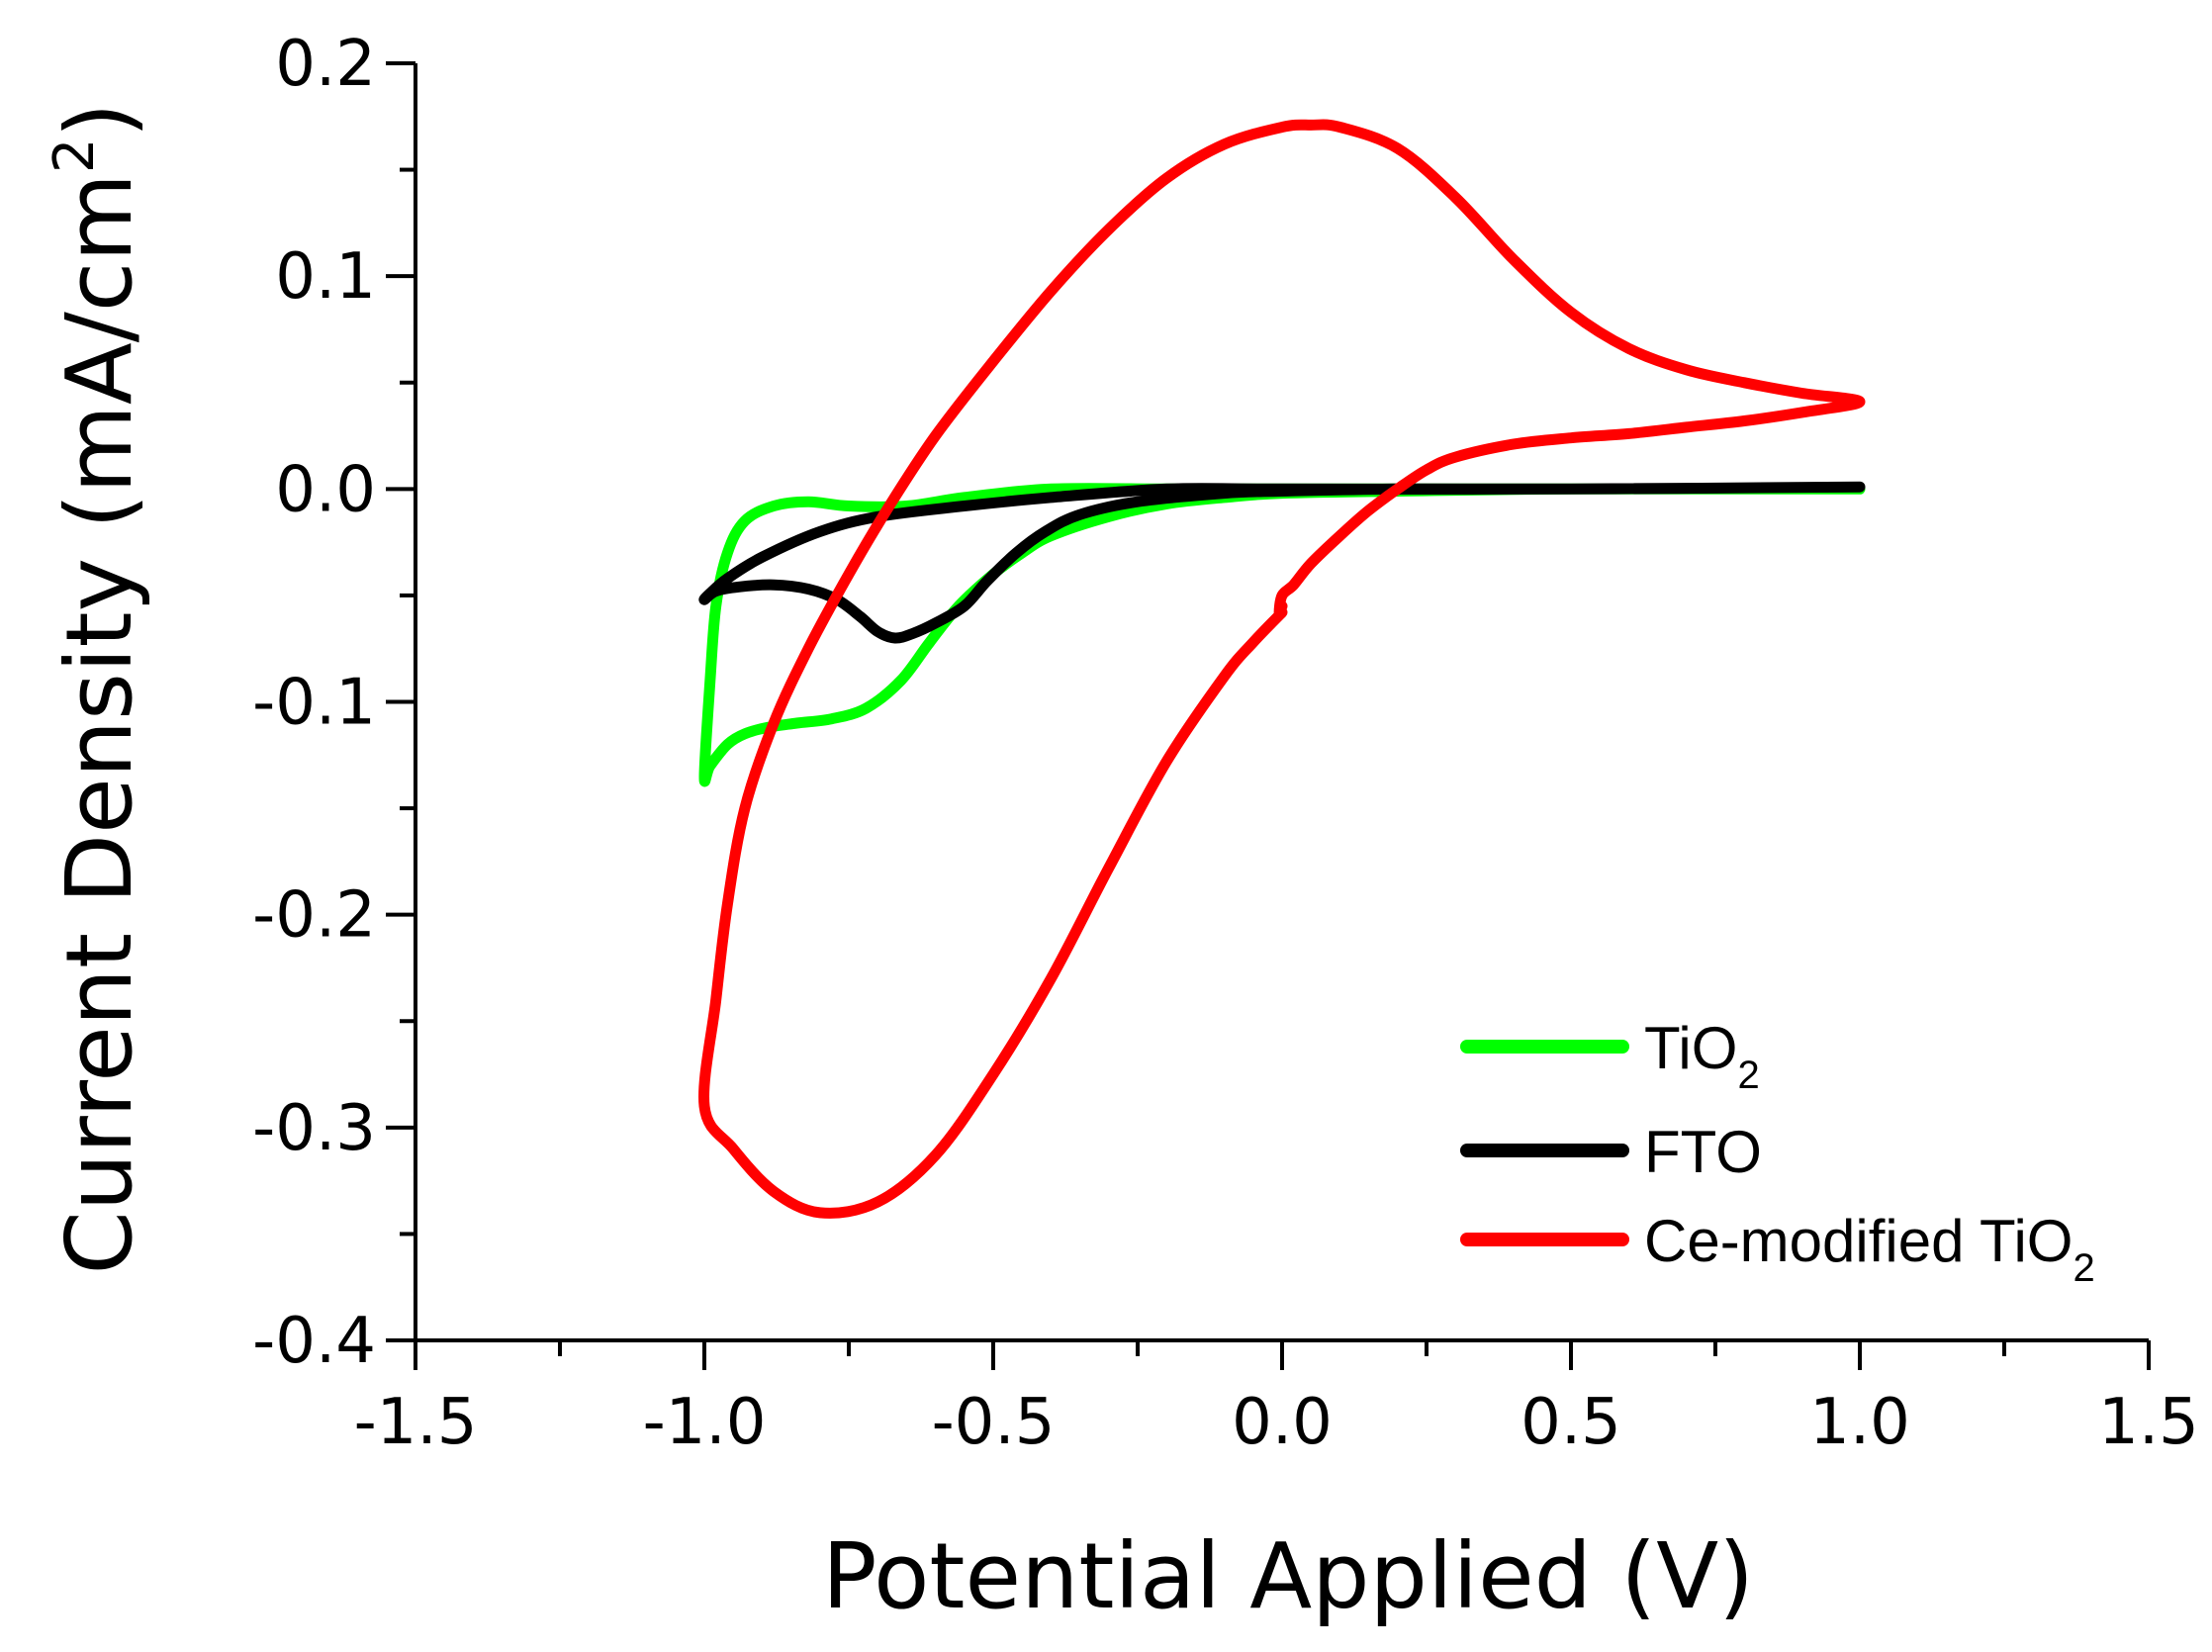  I want to click on series-line-fto, so click(1282, 562).